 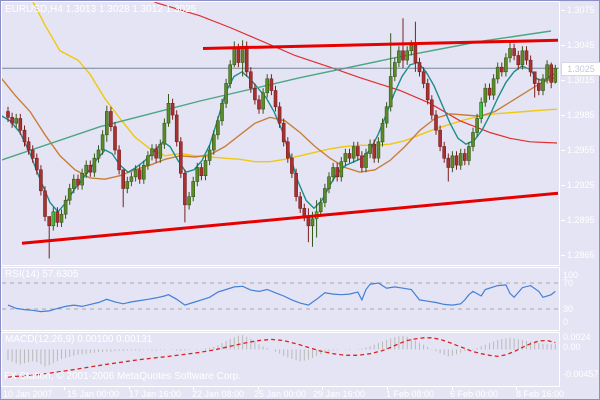 I want to click on macd-tick-label: 0.00, so click(x=572, y=347).